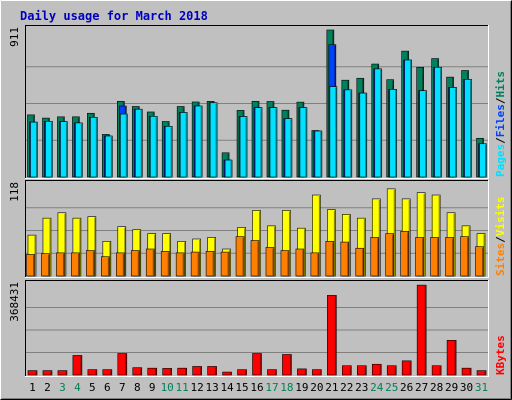 The width and height of the screenshot is (512, 400). What do you see at coordinates (406, 387) in the screenshot?
I see `x-tick-label: 26` at bounding box center [406, 387].